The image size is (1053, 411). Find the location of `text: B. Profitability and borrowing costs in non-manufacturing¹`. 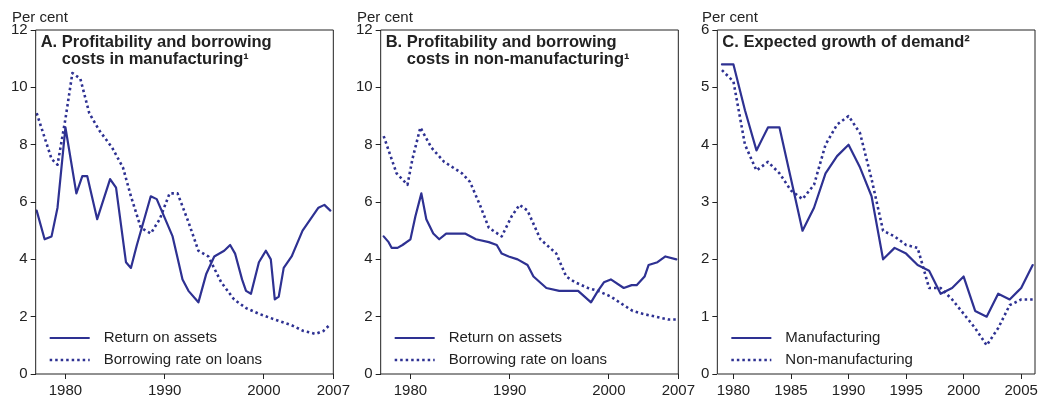

text: B. Profitability and borrowing costs in non-manufacturing¹ is located at coordinates (507, 49).